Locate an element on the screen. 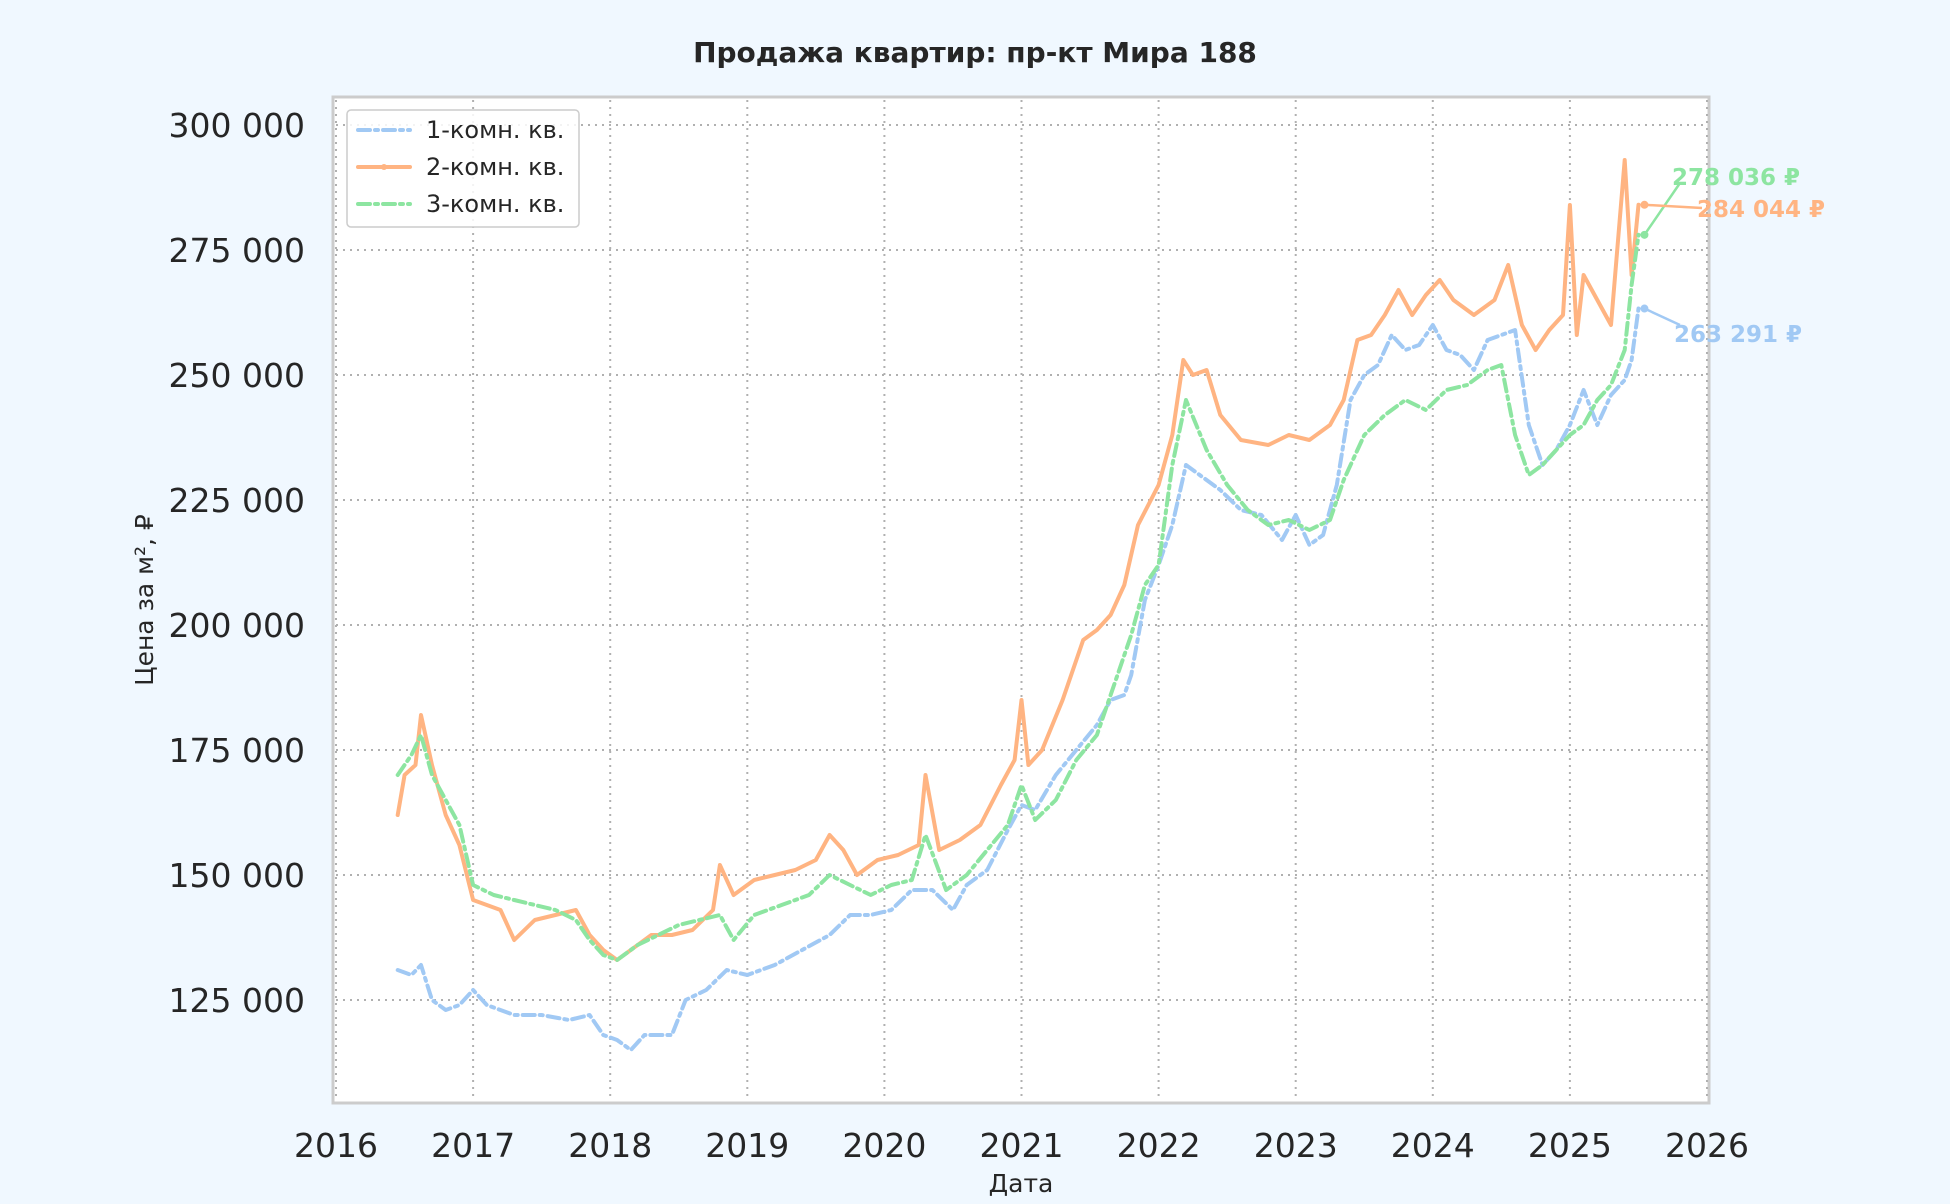 This screenshot has width=1950, height=1204. y-tick-label: 150 000 is located at coordinates (237, 875).